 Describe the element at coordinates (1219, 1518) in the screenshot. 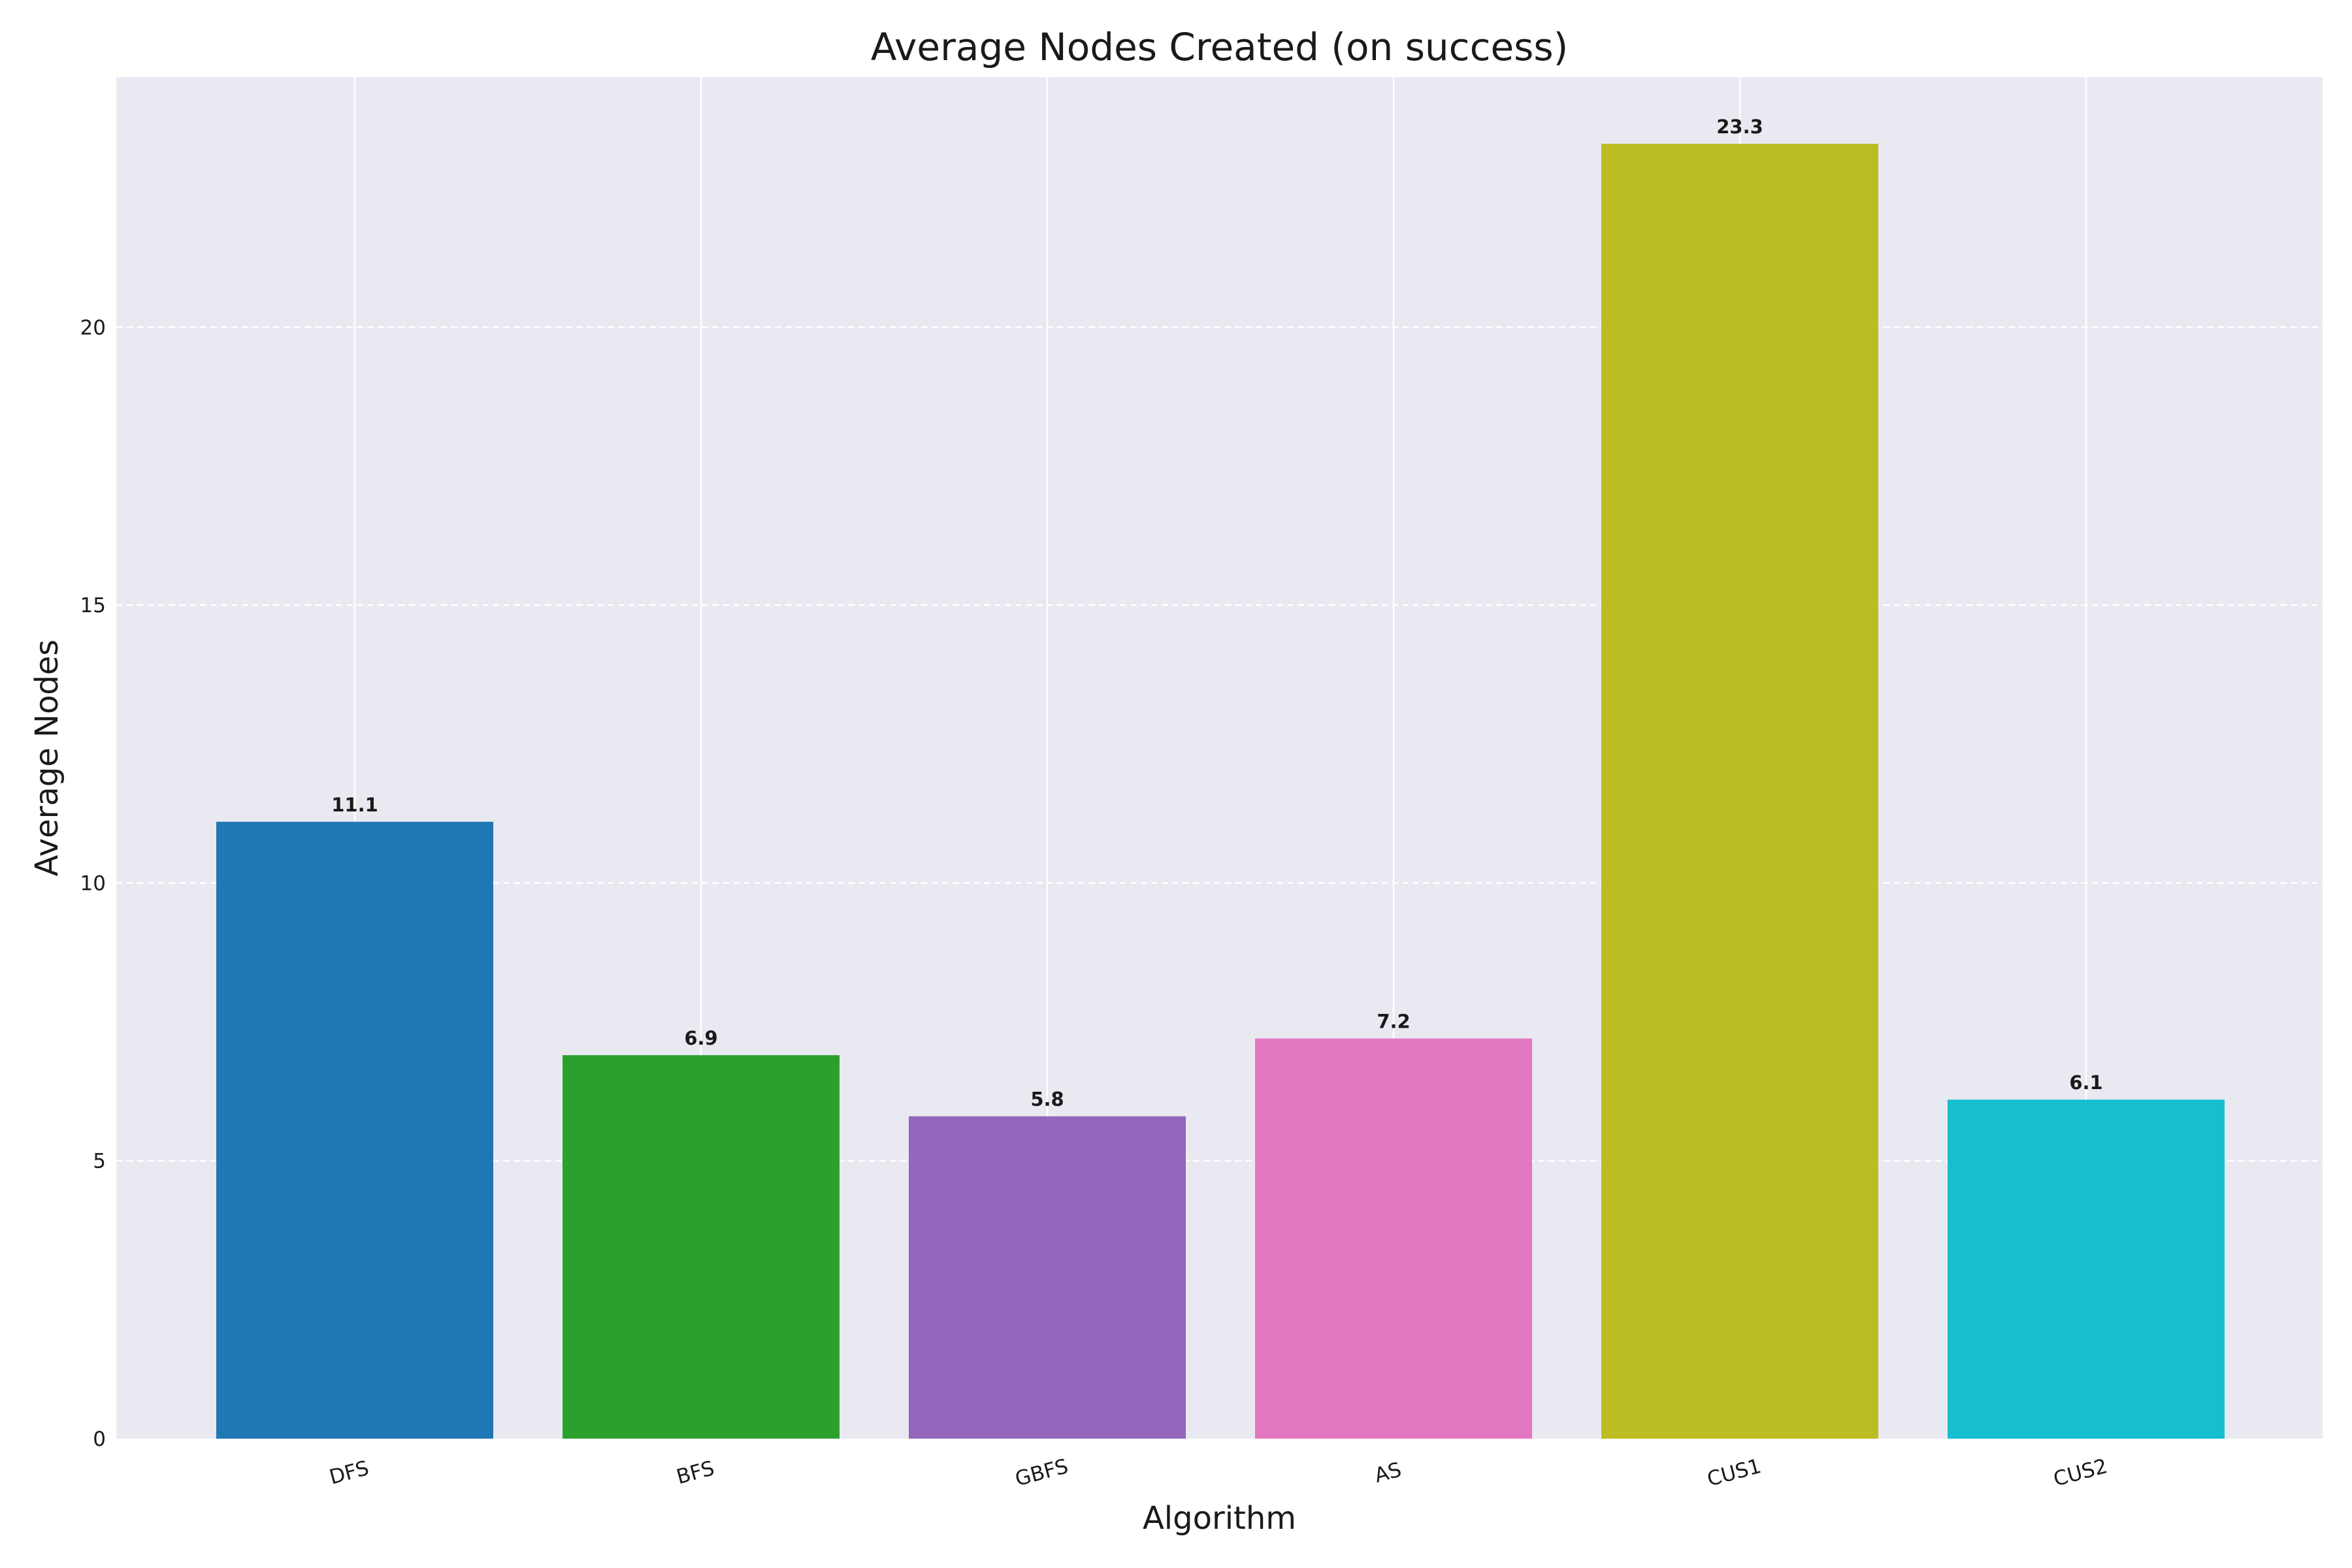

I see `x-axis-title: Algorithm` at that location.